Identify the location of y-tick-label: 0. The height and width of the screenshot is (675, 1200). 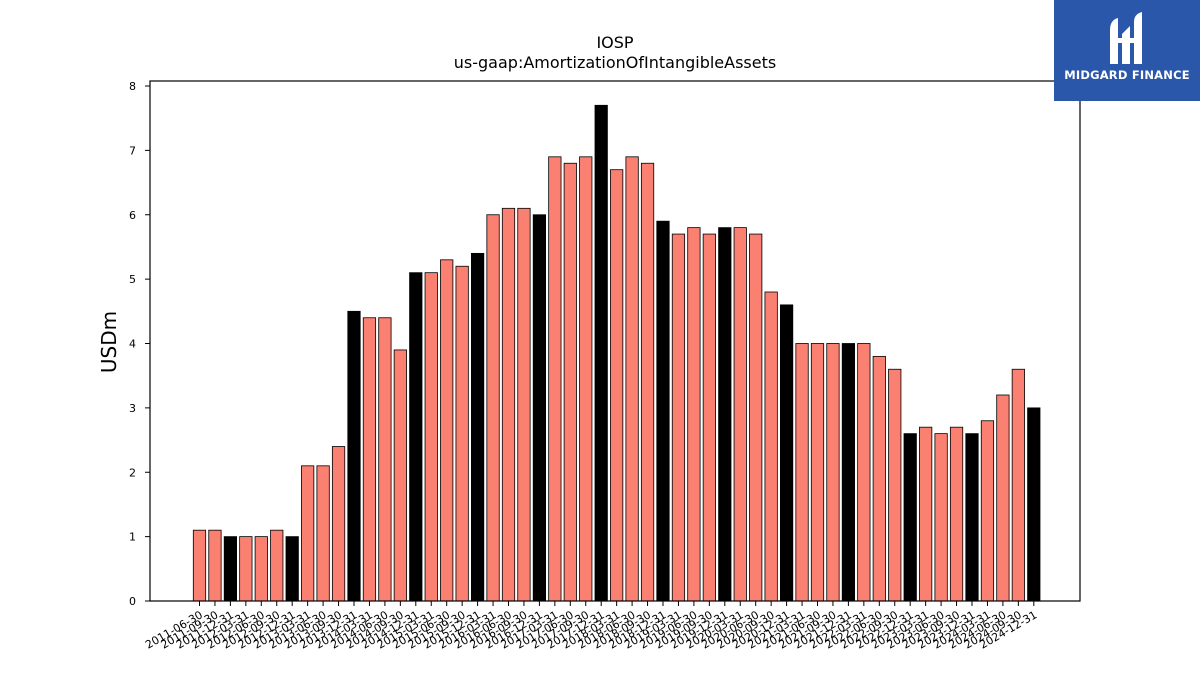
(132, 601).